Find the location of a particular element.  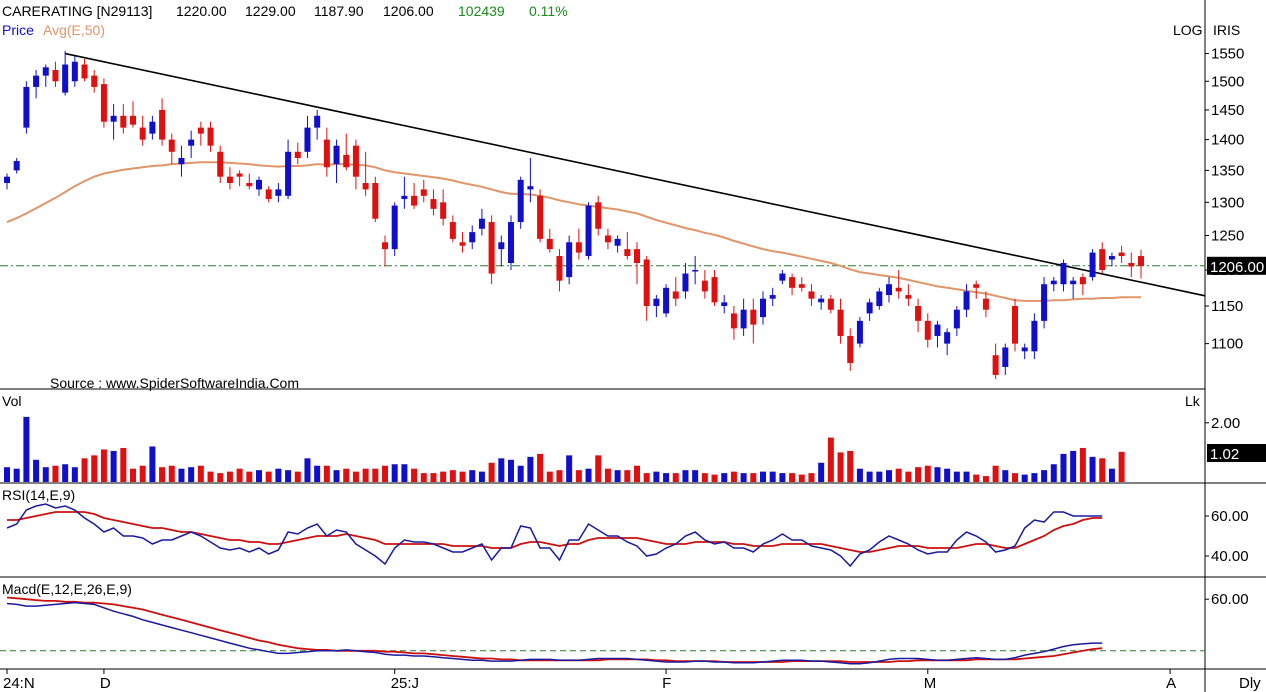

macd-panel: Macd(E,12,E,26,E,9) 60.00 is located at coordinates (624, 623).